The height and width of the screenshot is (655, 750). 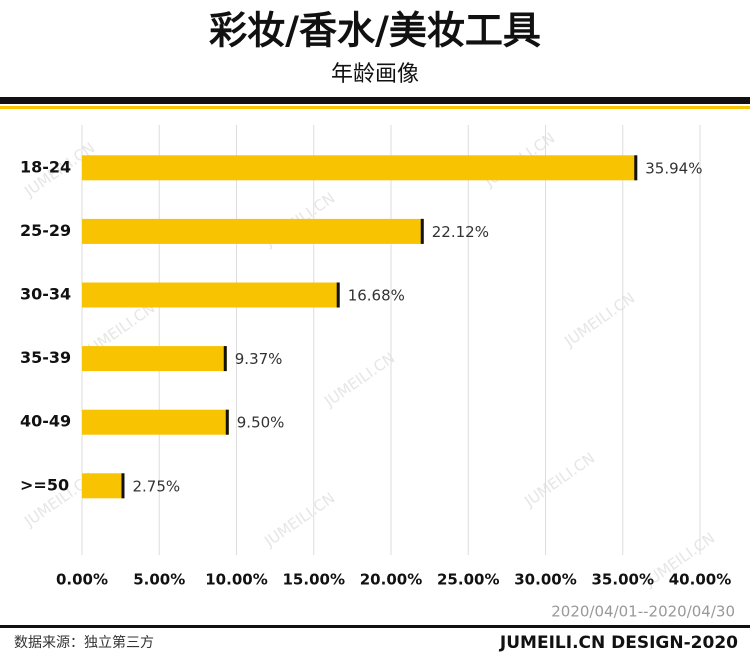 What do you see at coordinates (159, 580) in the screenshot?
I see `x-tick-label: 5.00%` at bounding box center [159, 580].